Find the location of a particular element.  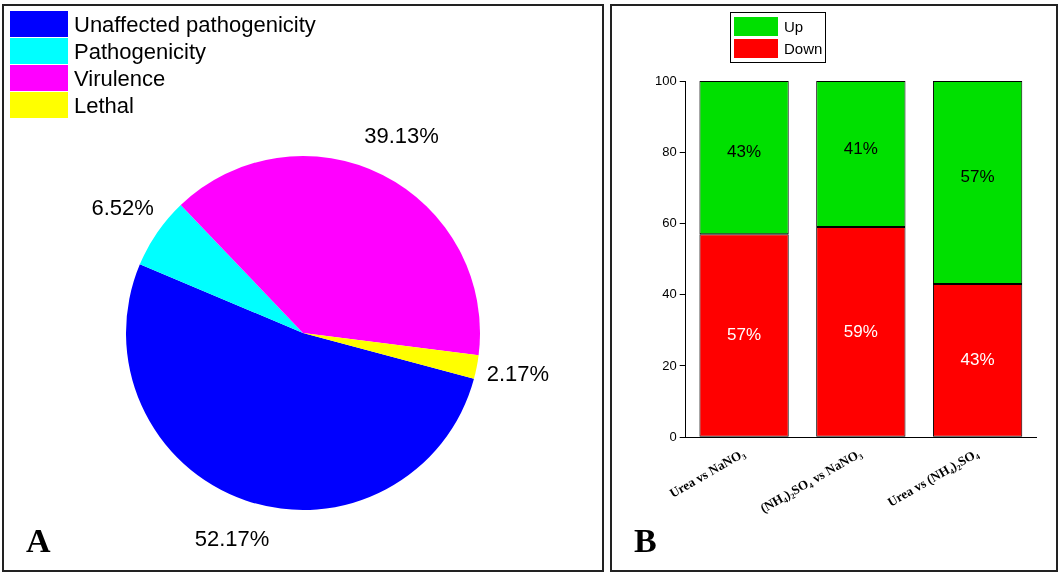

legend-label: Unaffected pathogenicity is located at coordinates (195, 24).